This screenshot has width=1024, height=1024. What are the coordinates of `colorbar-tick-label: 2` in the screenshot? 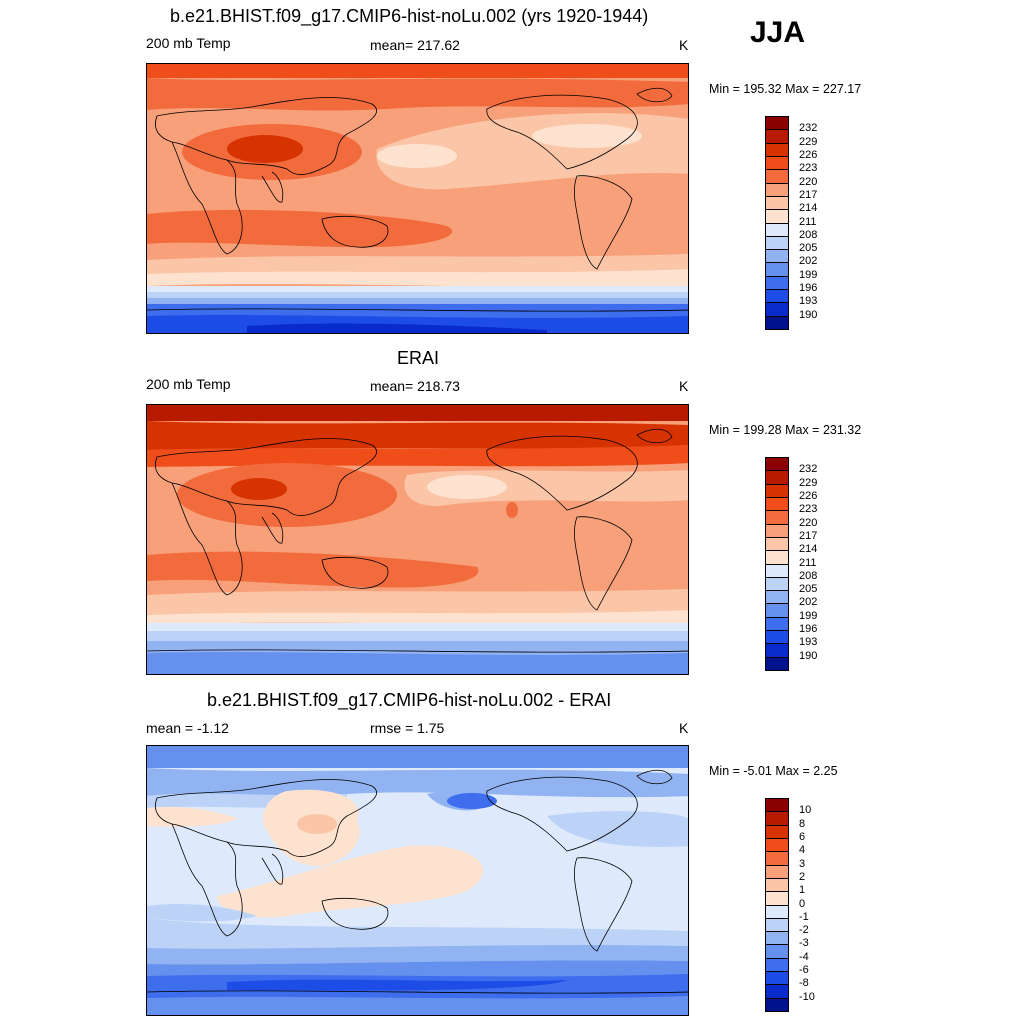 It's located at (802, 876).